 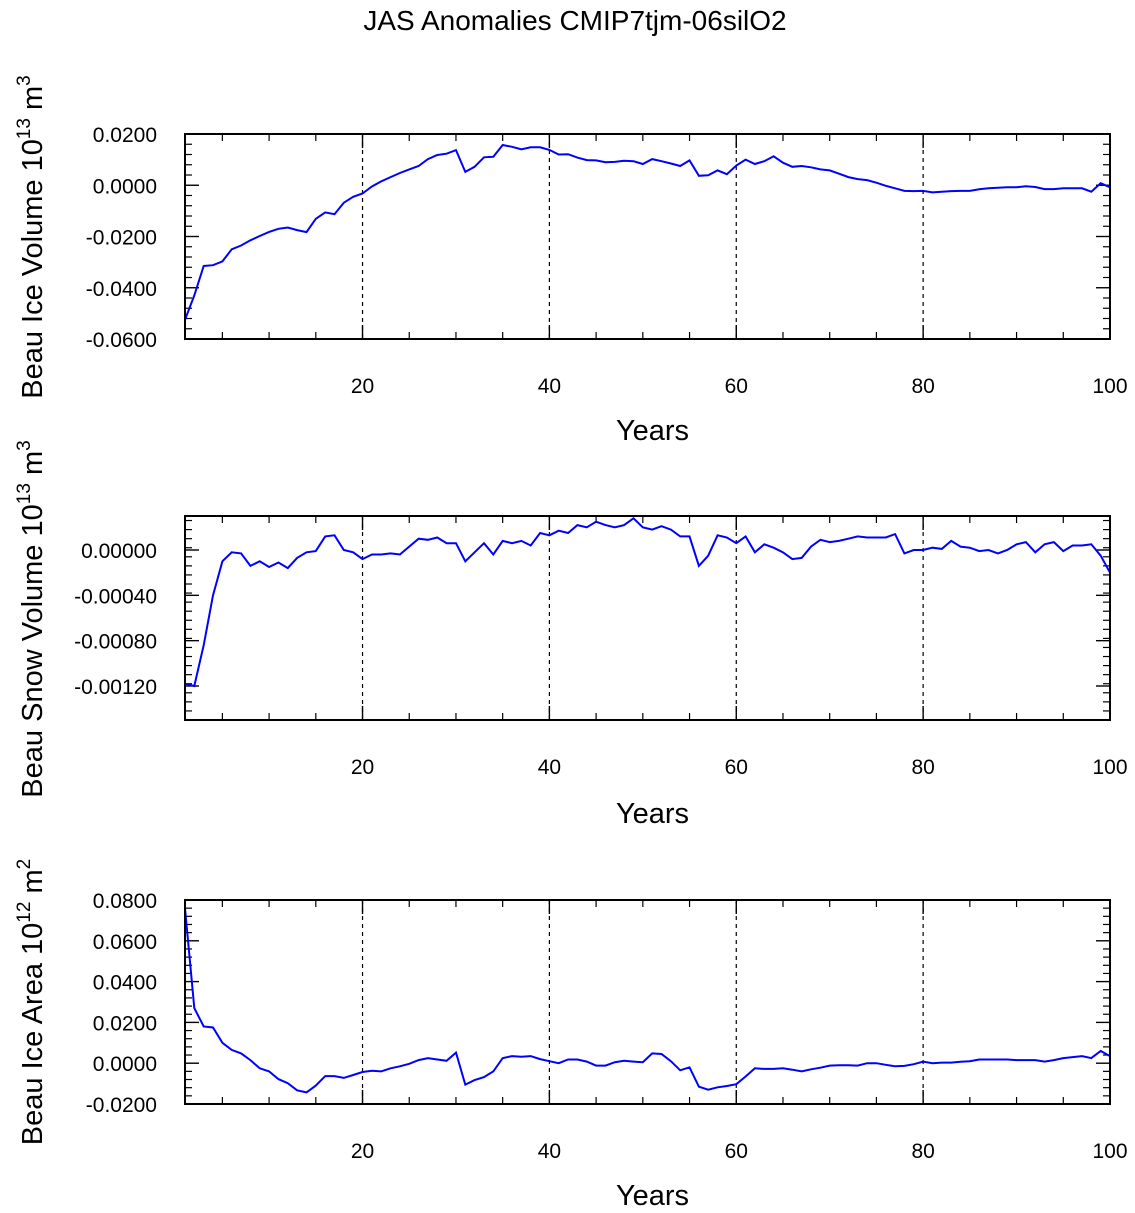 I want to click on y-axis-title: Beau Ice Volume 1013 m3, so click(x=31, y=237).